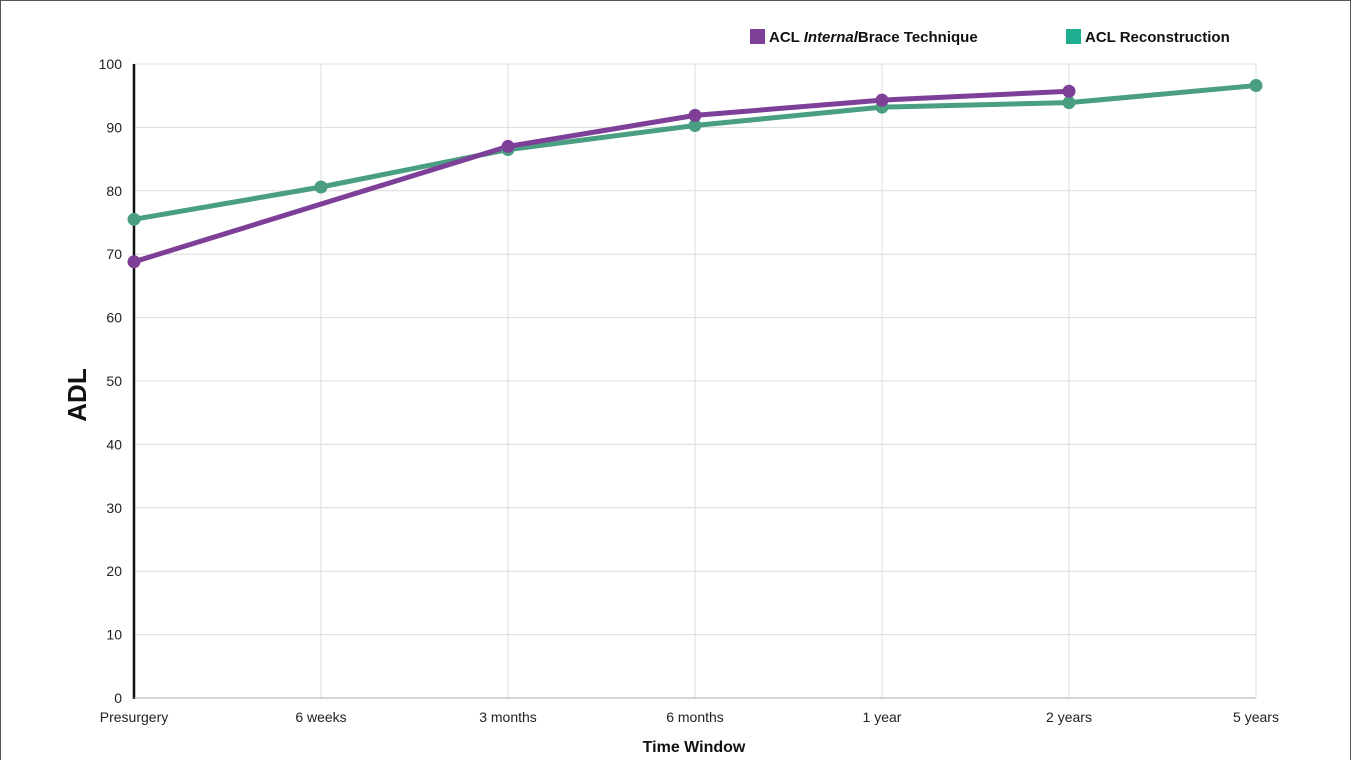  What do you see at coordinates (694, 747) in the screenshot?
I see `x-axis-title: Time Window` at bounding box center [694, 747].